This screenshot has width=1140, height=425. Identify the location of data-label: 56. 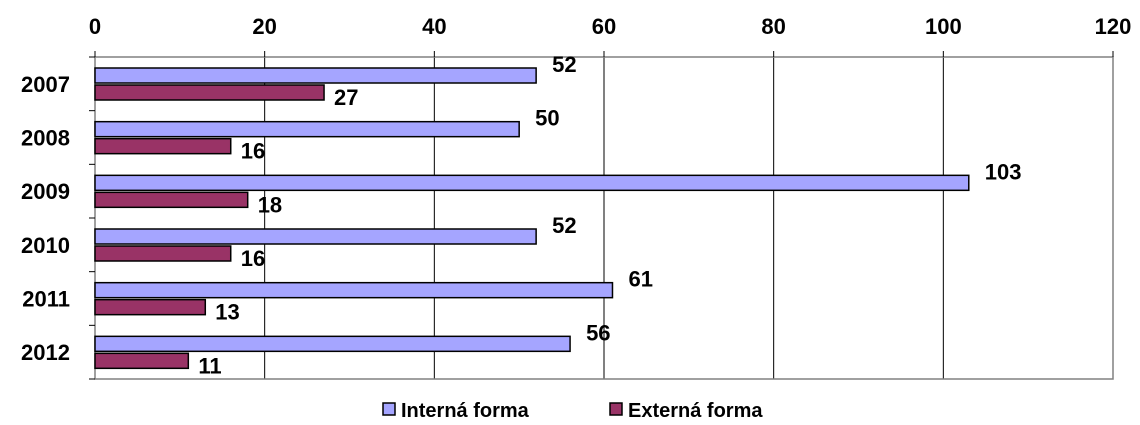
(598, 332).